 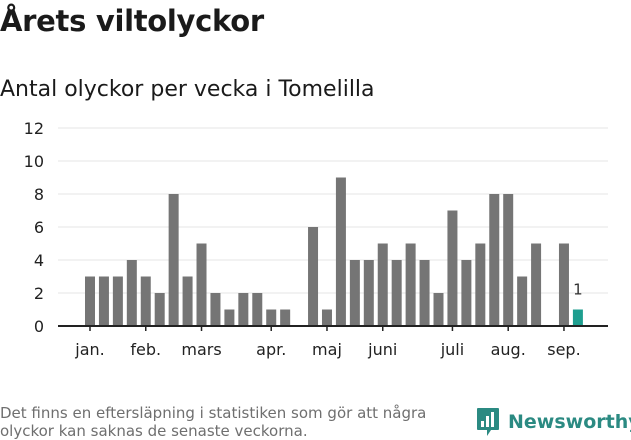 I want to click on newsworthy-brand: Newsworthy, so click(x=553, y=422).